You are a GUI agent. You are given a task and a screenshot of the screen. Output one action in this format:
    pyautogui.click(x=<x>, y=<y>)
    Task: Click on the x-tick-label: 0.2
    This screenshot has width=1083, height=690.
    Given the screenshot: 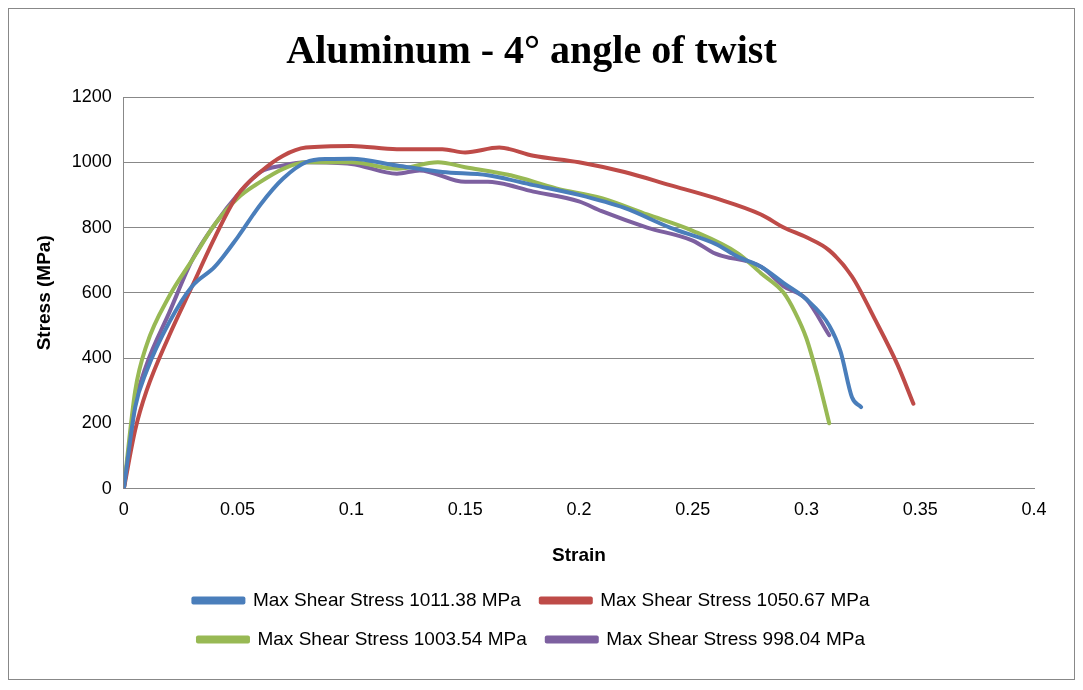 What is the action you would take?
    pyautogui.click(x=579, y=509)
    